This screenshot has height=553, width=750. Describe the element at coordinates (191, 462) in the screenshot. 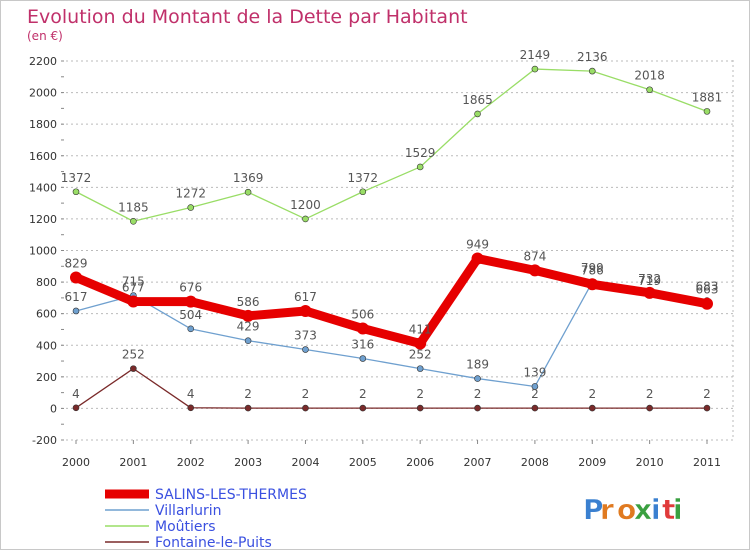

I see `x-tick-label-2002: 2002` at that location.